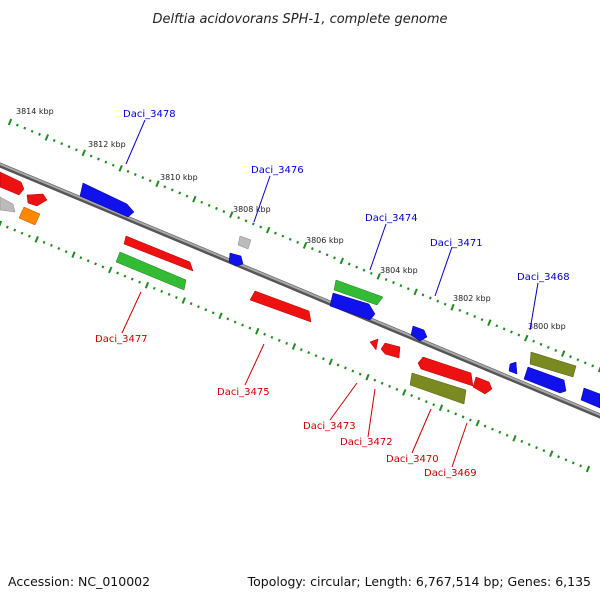  I want to click on scale-label: 3806 kbp, so click(325, 240).